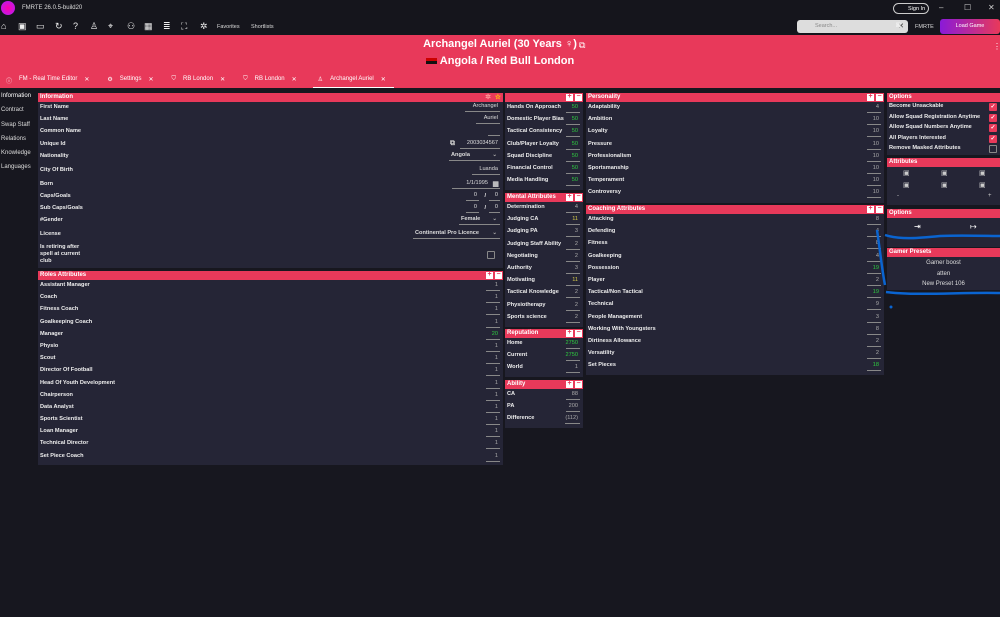 This screenshot has width=1000, height=617. I want to click on import-icon: ⇥, so click(917, 226).